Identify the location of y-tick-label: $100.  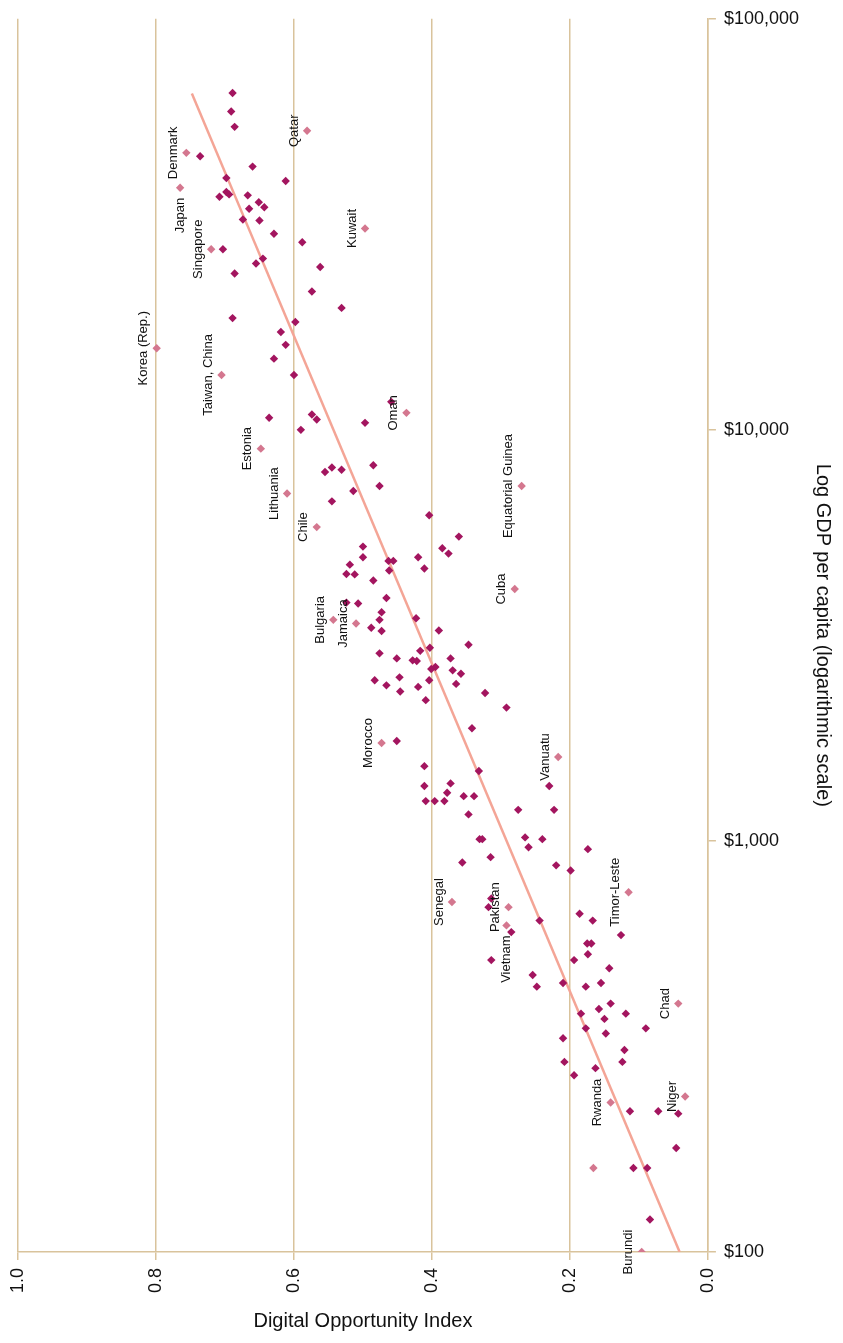
(743, 1250).